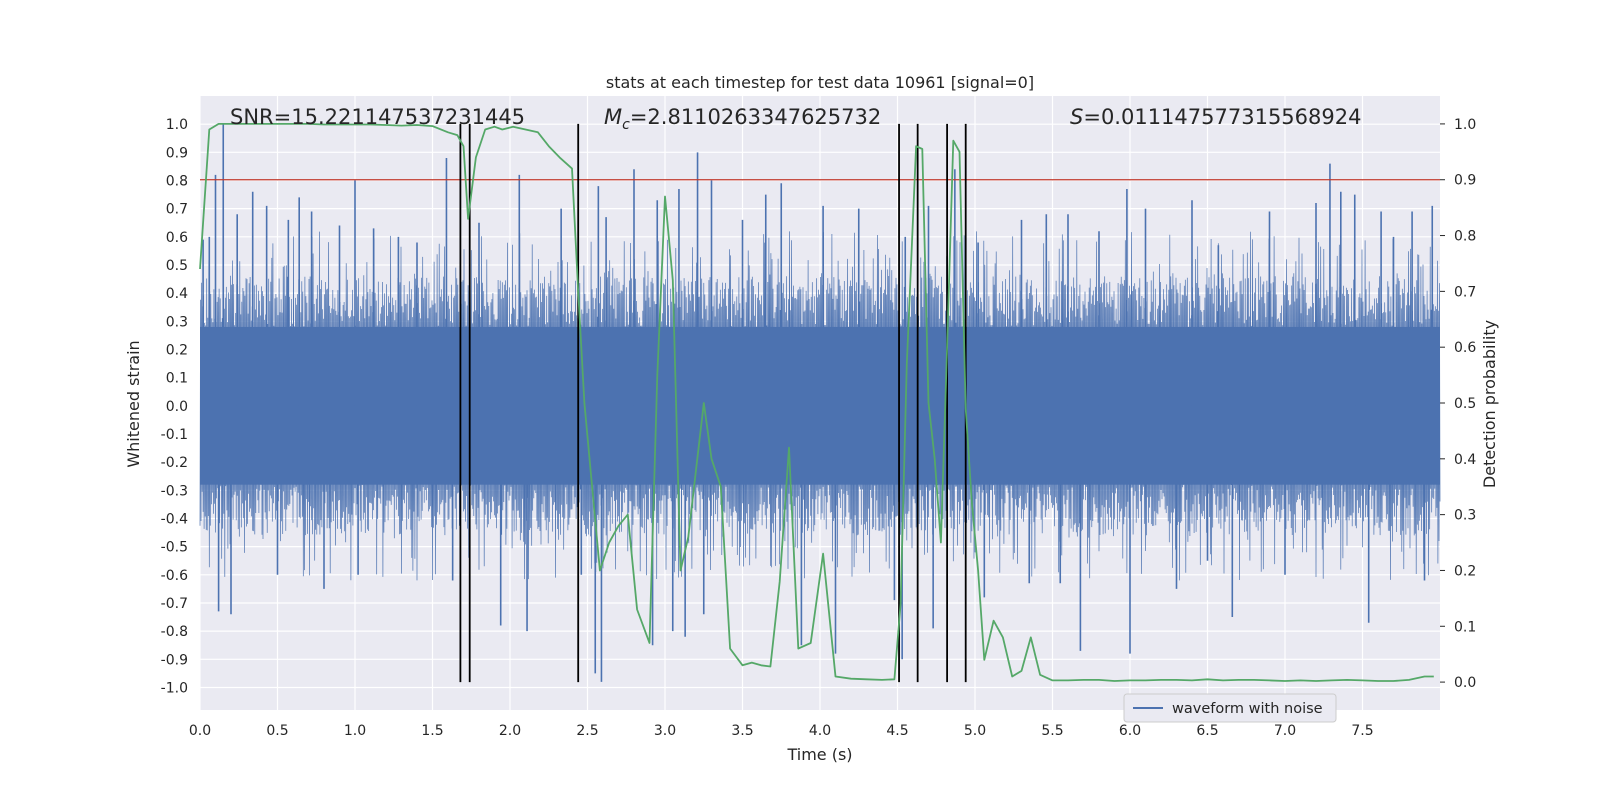 The height and width of the screenshot is (800, 1600). I want to click on x-tick-label: 1.0, so click(355, 731).